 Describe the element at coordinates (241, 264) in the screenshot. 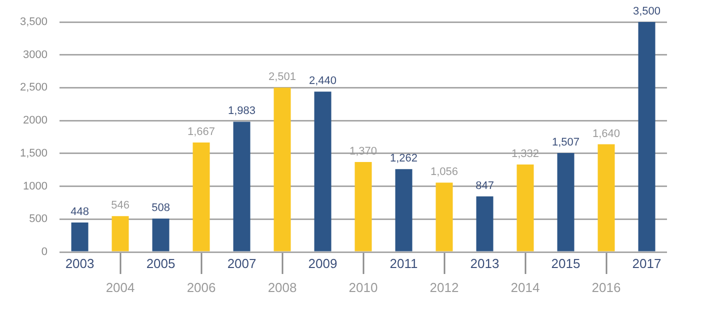

I see `x-tick-label: 2007` at that location.